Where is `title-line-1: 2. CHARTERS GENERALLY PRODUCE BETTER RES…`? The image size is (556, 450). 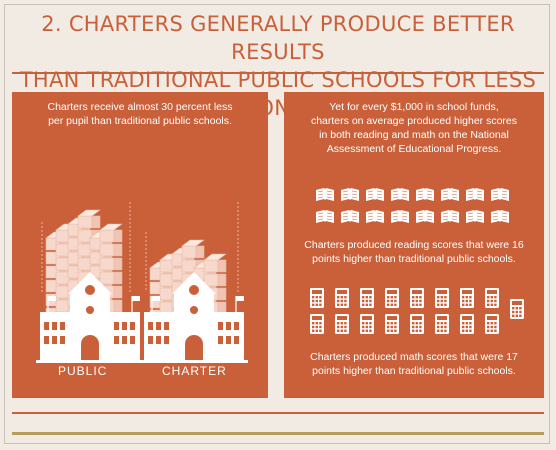 title-line-1: 2. CHARTERS GENERALLY PRODUCE BETTER RES… is located at coordinates (278, 38).